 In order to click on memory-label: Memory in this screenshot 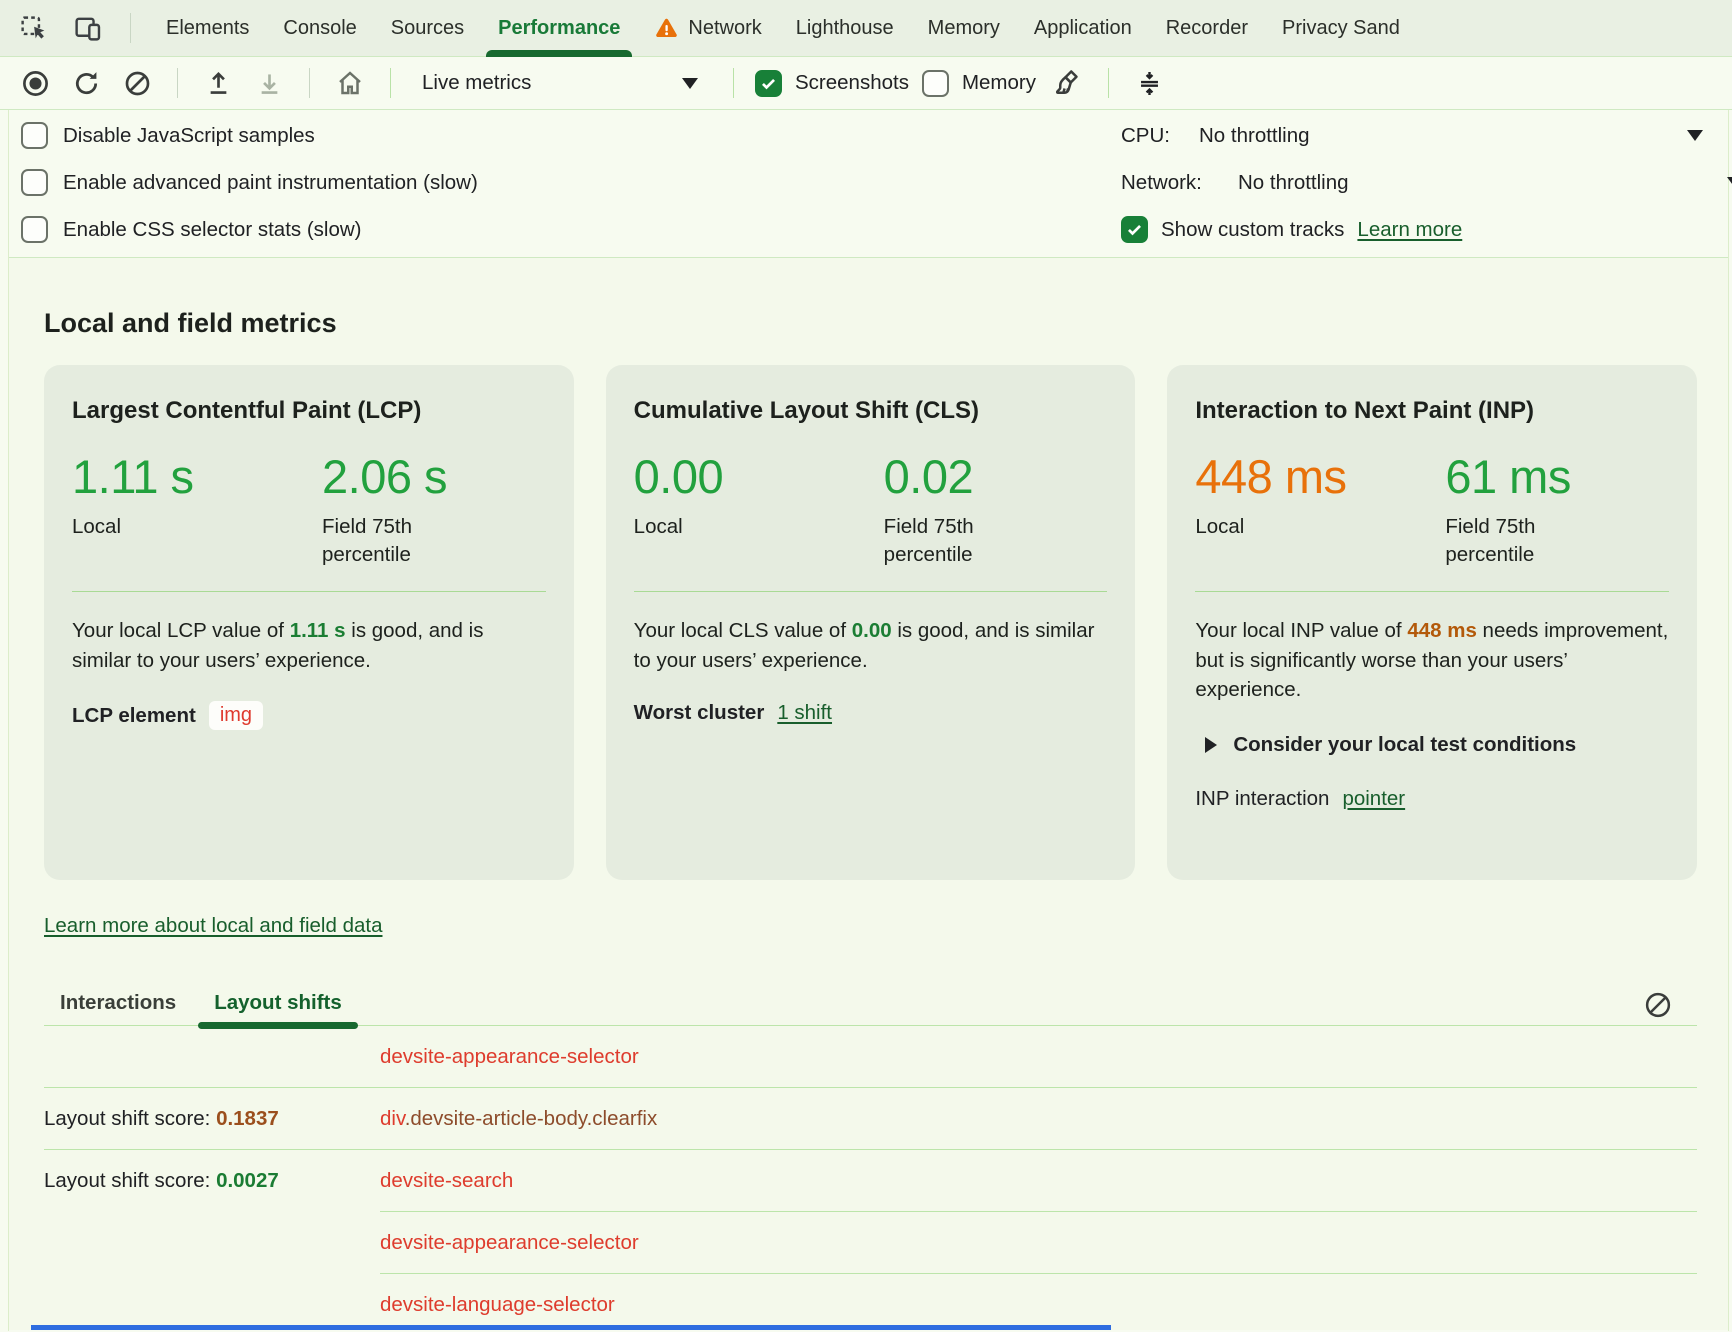, I will do `click(998, 82)`.